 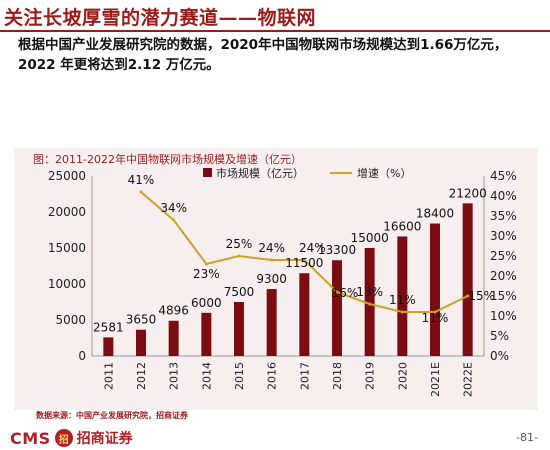 I want to click on bar-data-label: 7500, so click(x=239, y=292).